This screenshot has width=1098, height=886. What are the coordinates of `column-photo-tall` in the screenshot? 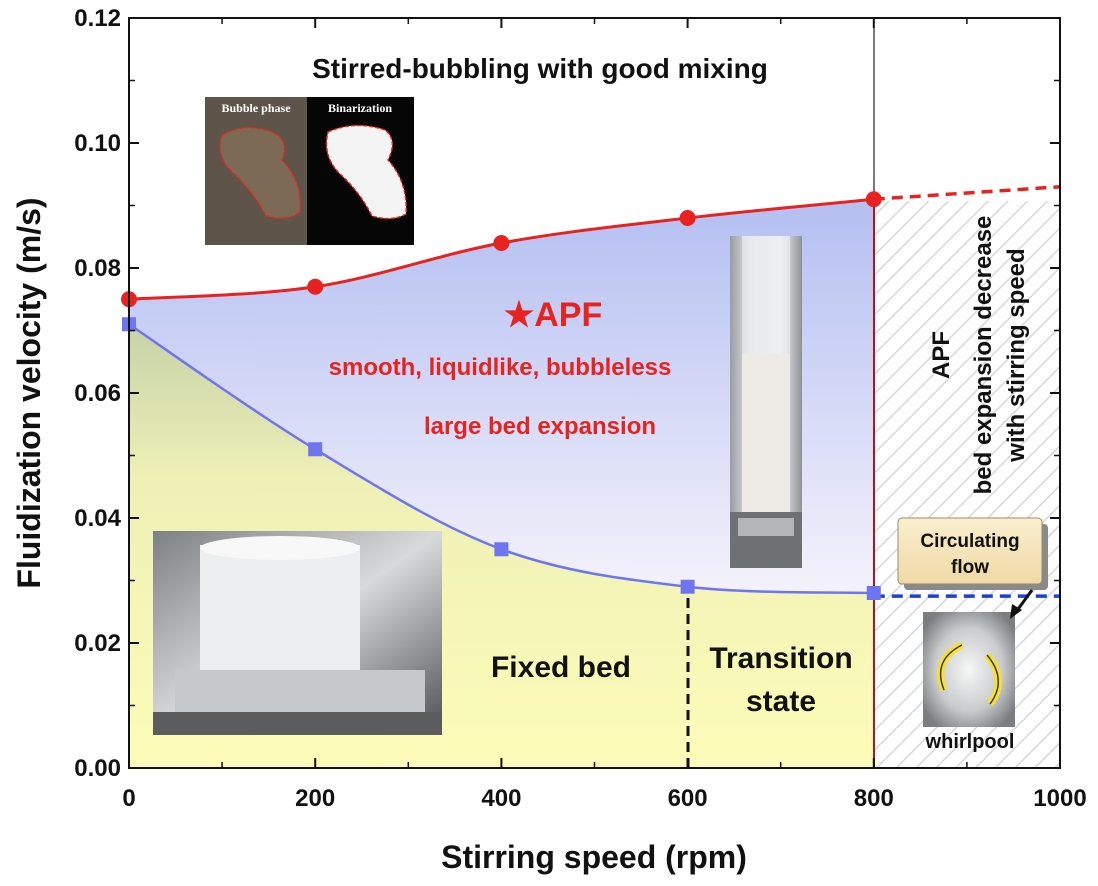 It's located at (766, 402).